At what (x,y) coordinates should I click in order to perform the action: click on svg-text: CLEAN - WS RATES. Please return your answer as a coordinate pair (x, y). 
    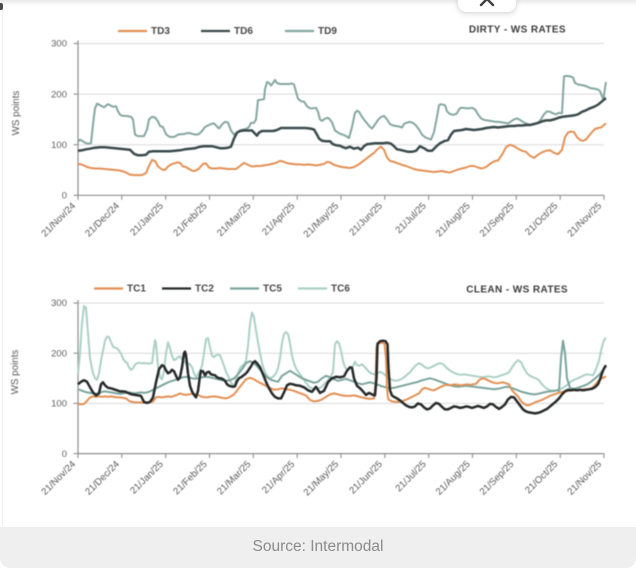
    Looking at the image, I should click on (517, 290).